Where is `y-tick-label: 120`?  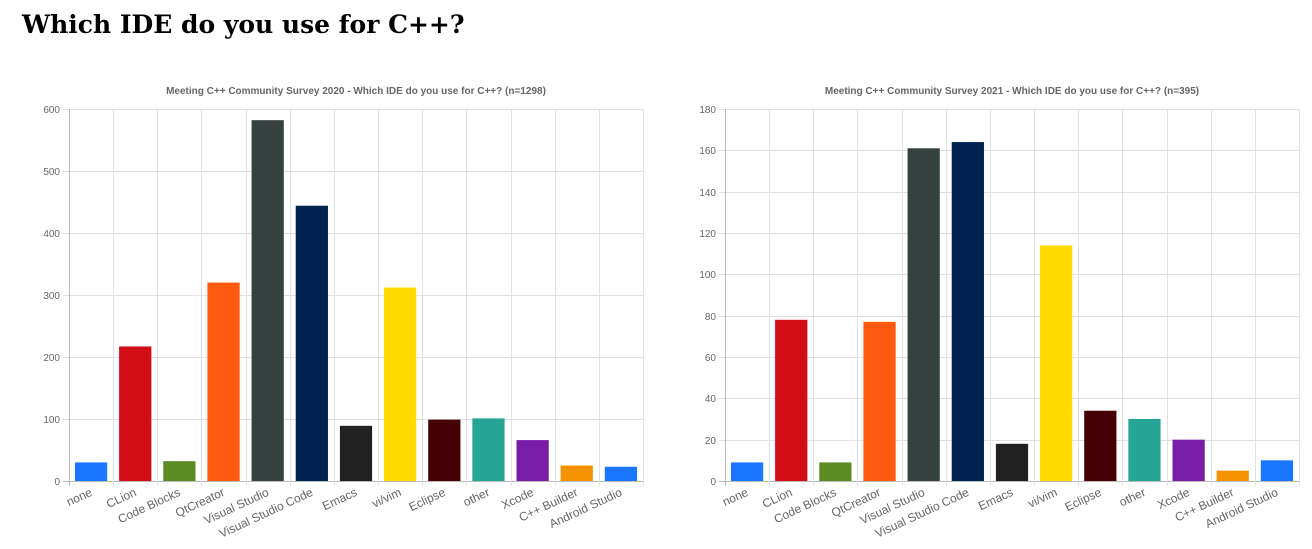 y-tick-label: 120 is located at coordinates (707, 234).